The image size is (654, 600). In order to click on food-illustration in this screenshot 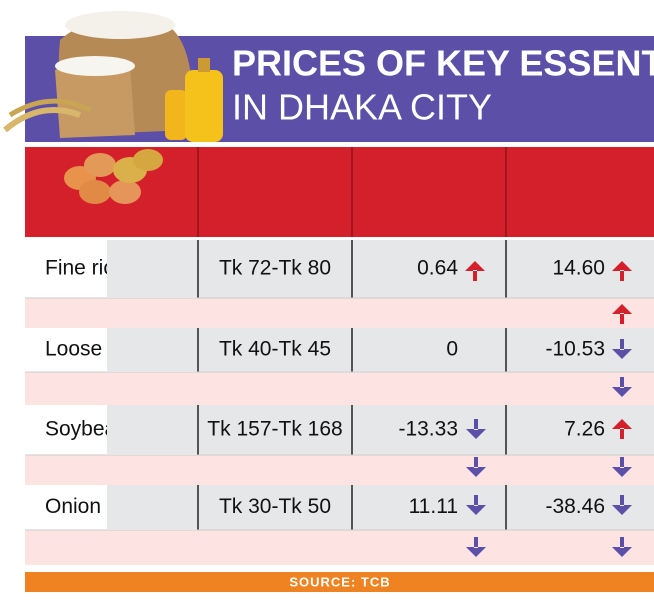, I will do `click(113, 107)`.